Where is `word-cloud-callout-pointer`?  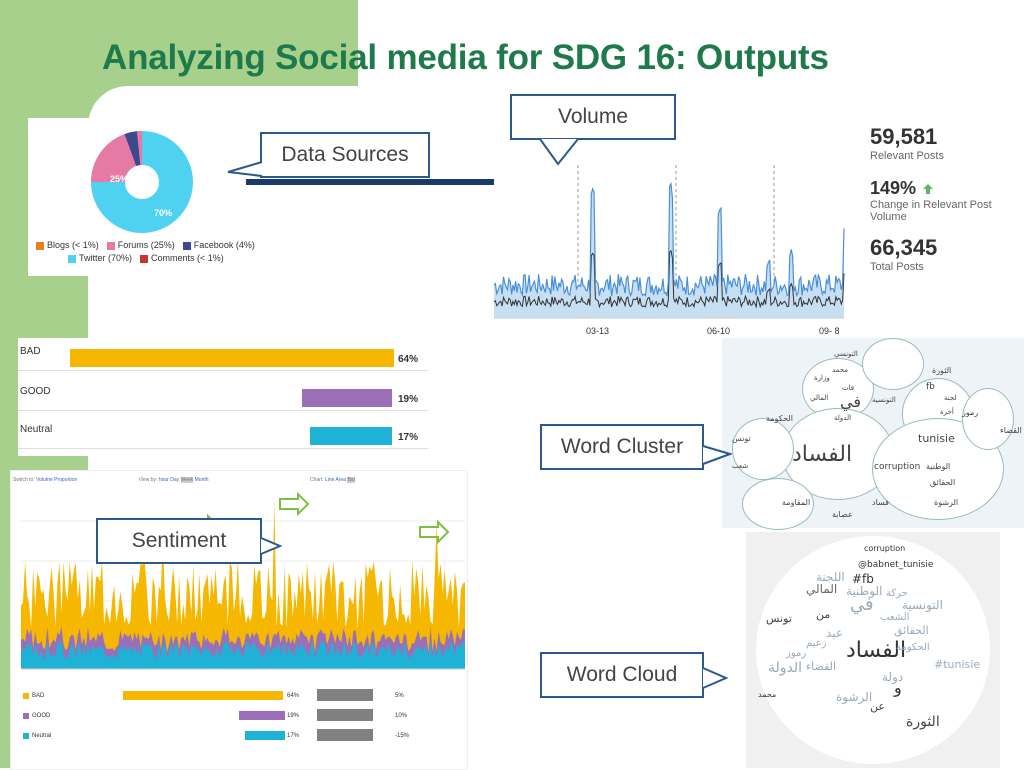 word-cloud-callout-pointer is located at coordinates (715, 678).